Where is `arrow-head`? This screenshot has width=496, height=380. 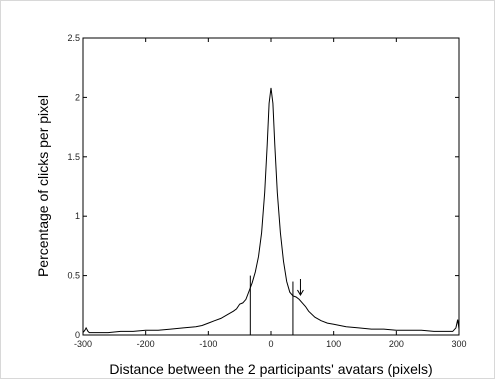 arrow-head is located at coordinates (300, 292).